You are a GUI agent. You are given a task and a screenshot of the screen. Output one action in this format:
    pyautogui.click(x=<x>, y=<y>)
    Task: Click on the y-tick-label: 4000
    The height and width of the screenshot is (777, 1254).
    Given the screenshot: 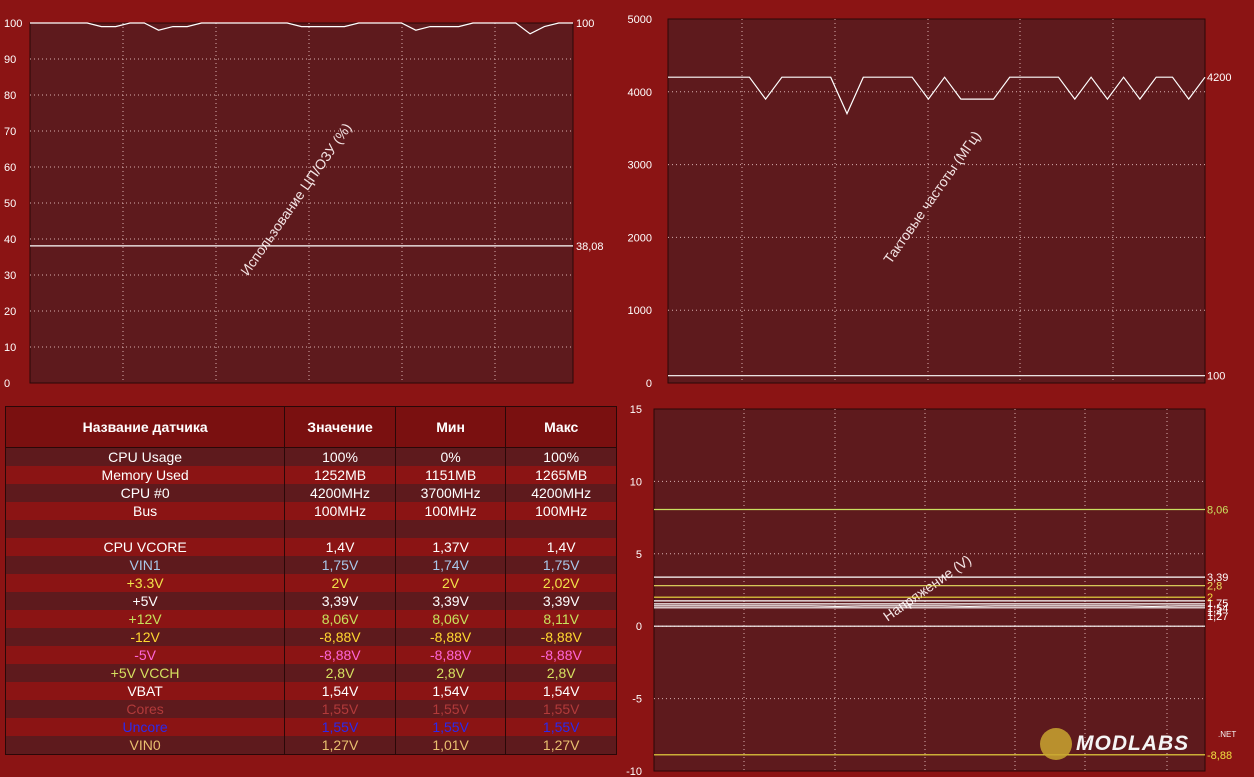 What is the action you would take?
    pyautogui.click(x=640, y=93)
    